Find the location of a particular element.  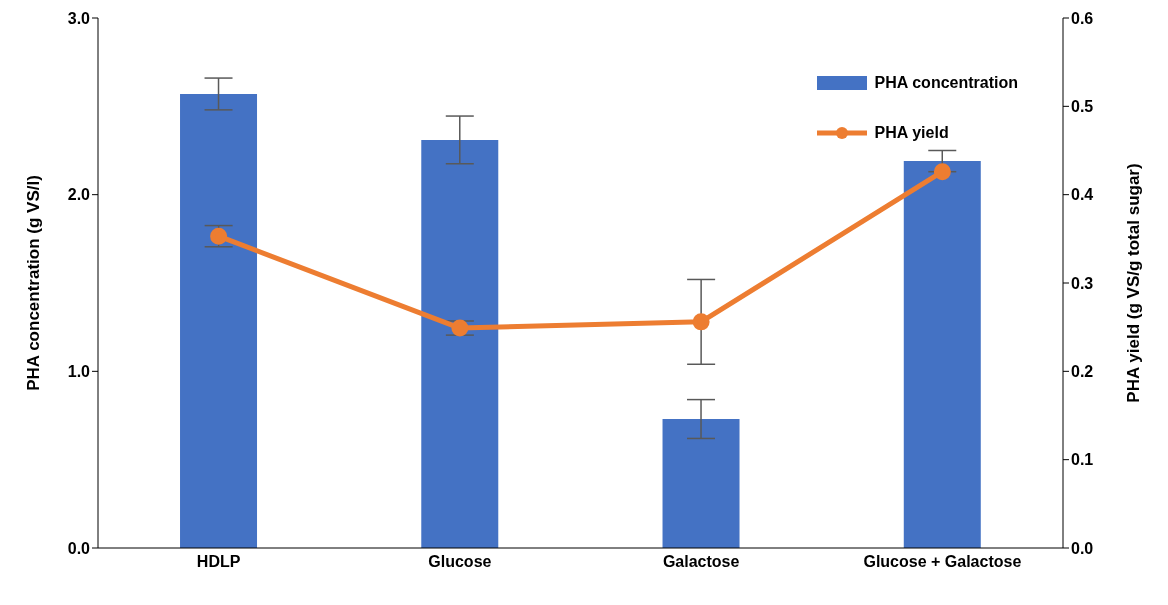

y2-tick-label: 0.0 is located at coordinates (1082, 548).